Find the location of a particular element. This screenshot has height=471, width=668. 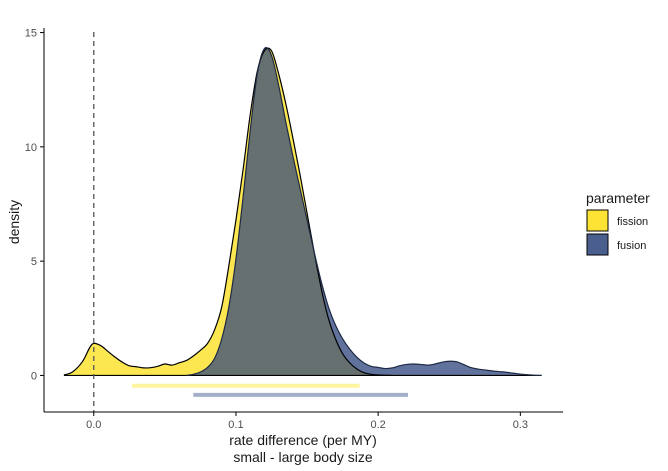

x-tick-label: 0.0 is located at coordinates (93, 425).